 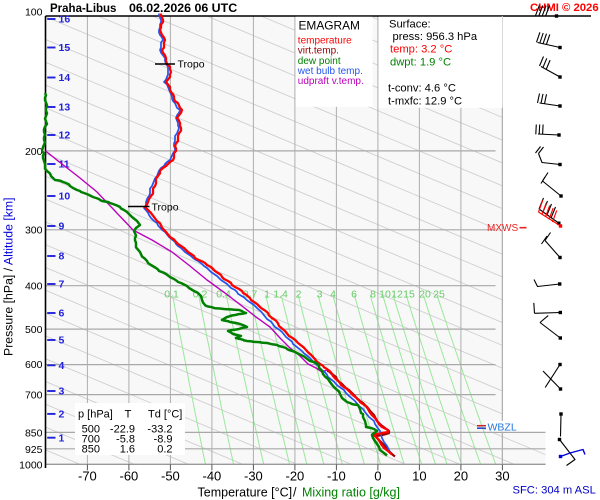 I want to click on svg-text: -50, so click(x=170, y=476).